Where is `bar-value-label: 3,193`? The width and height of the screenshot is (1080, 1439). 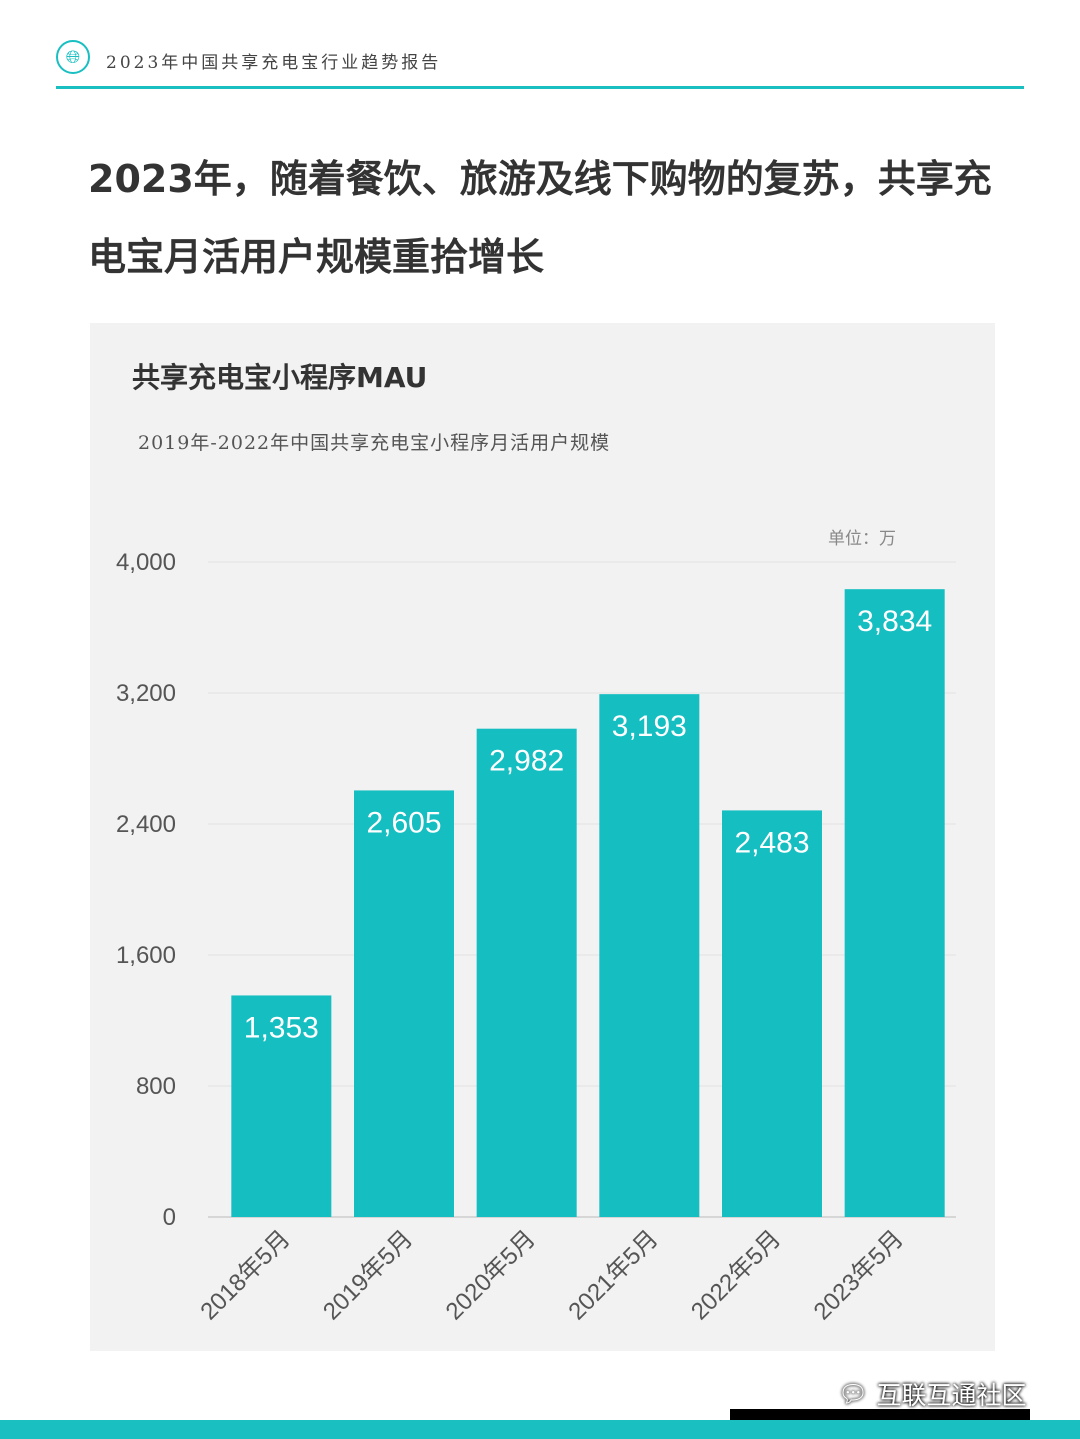
bar-value-label: 3,193 is located at coordinates (649, 726).